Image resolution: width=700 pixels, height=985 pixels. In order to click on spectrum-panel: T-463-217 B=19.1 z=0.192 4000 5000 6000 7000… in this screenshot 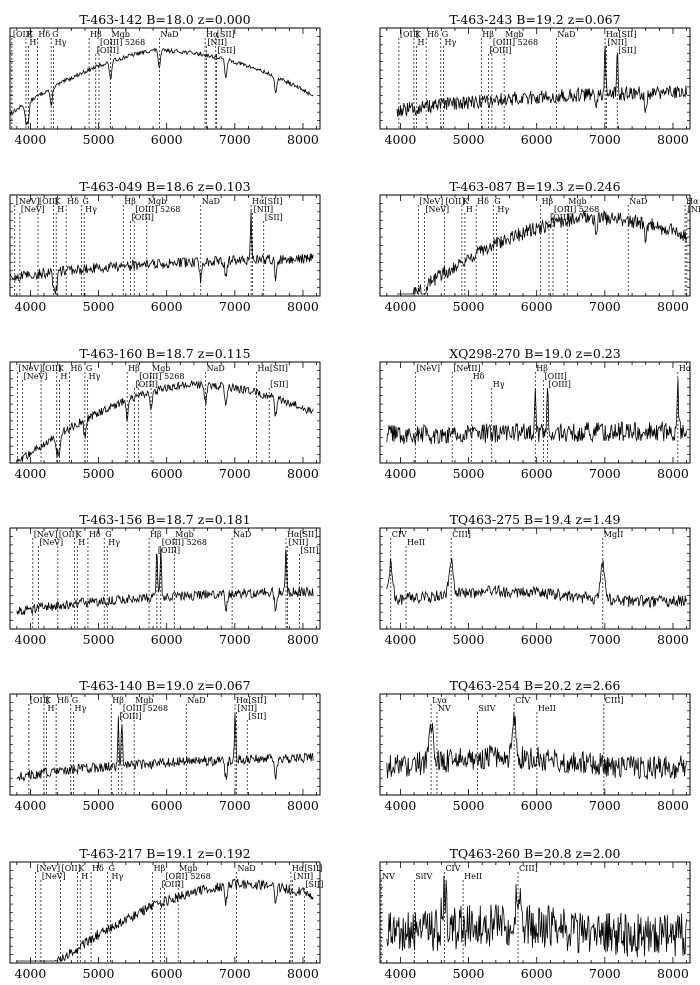, I will do `click(166, 913)`.